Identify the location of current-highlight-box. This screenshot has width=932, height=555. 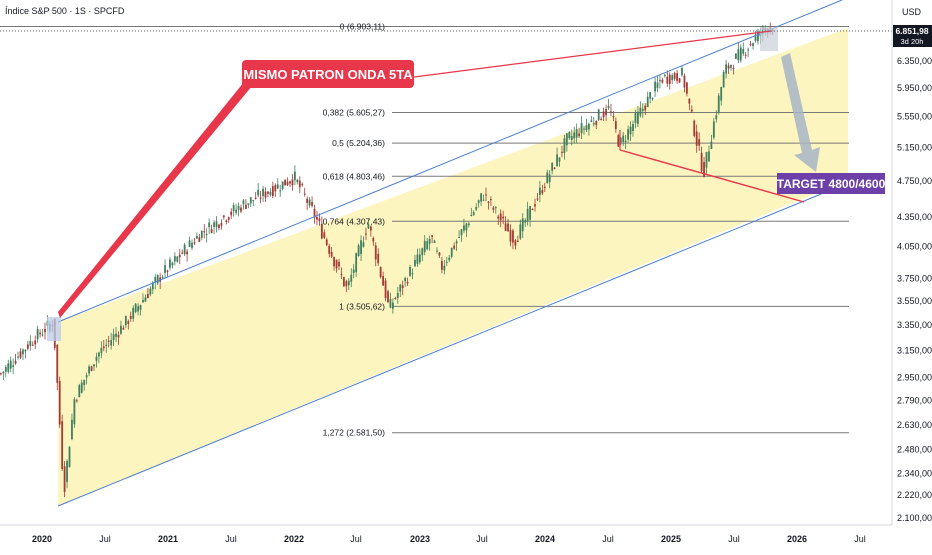
(769, 39).